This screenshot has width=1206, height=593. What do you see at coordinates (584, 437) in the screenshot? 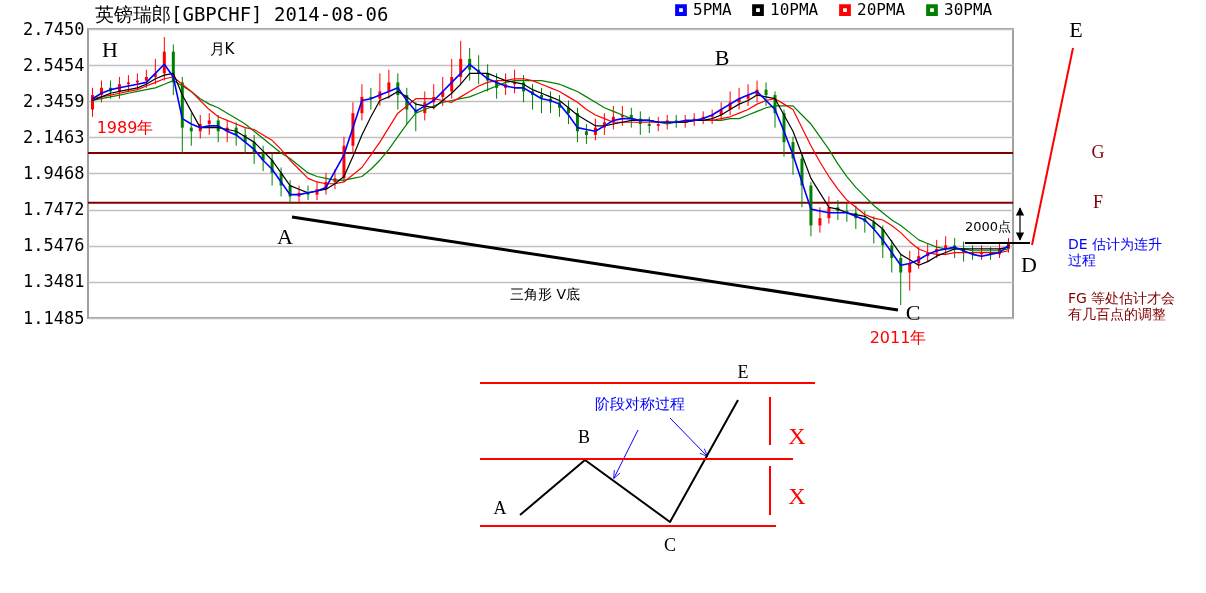
I see `text: B` at bounding box center [584, 437].